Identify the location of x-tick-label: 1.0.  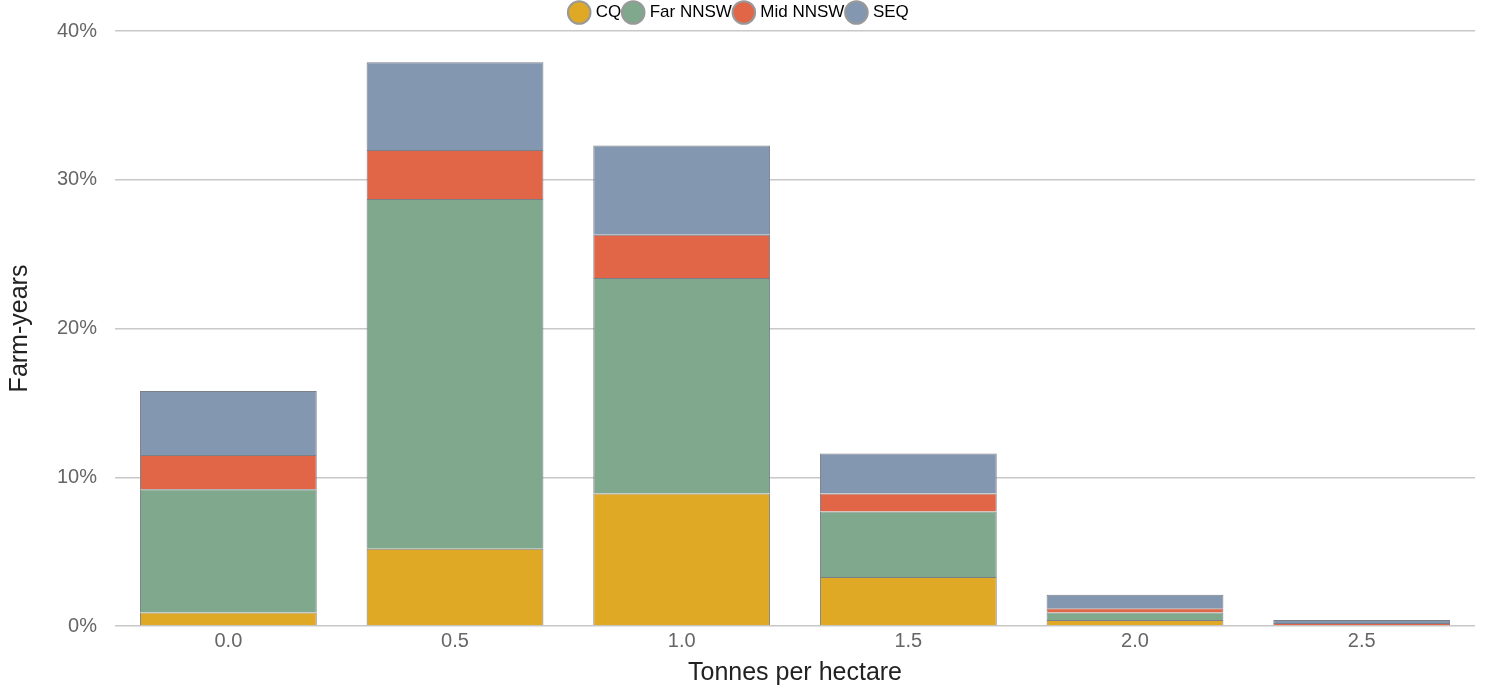
(681, 639).